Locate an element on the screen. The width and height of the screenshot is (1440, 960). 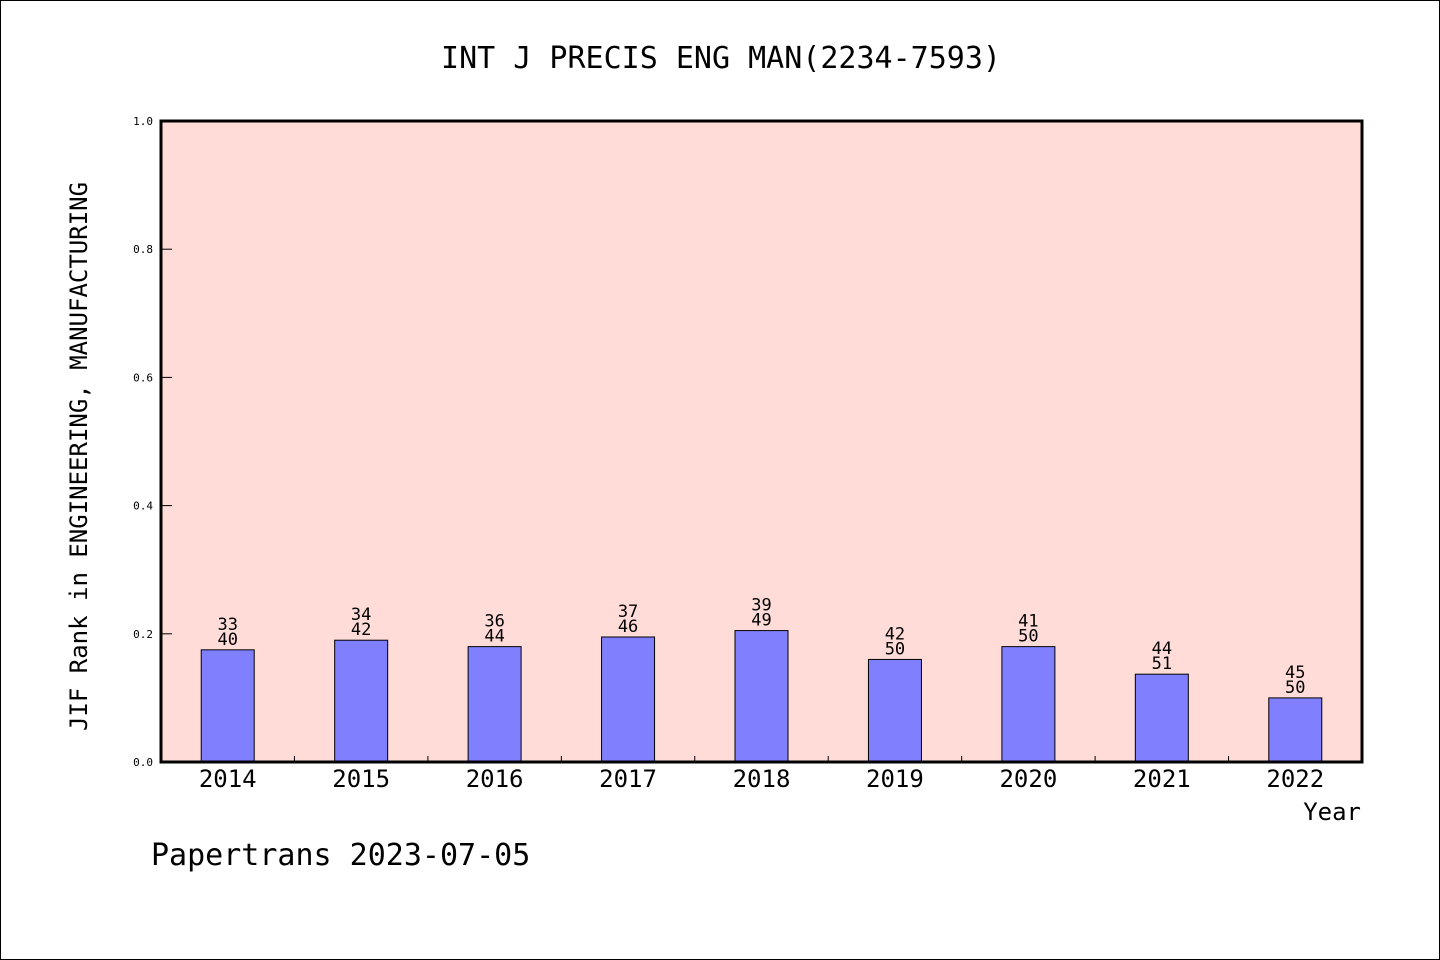
bar-label-rank-2015: 34 is located at coordinates (361, 615).